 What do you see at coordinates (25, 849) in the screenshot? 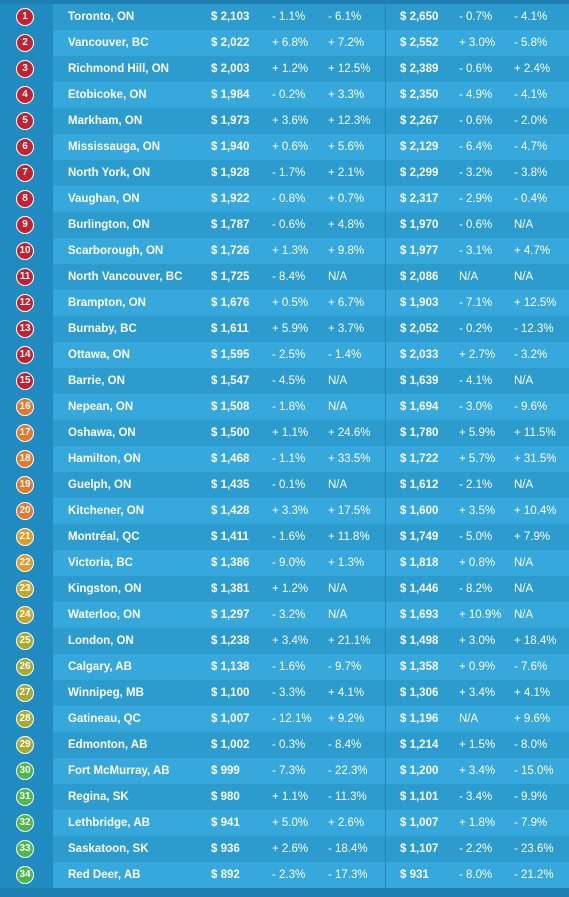
I see `rank-badge: 33` at bounding box center [25, 849].